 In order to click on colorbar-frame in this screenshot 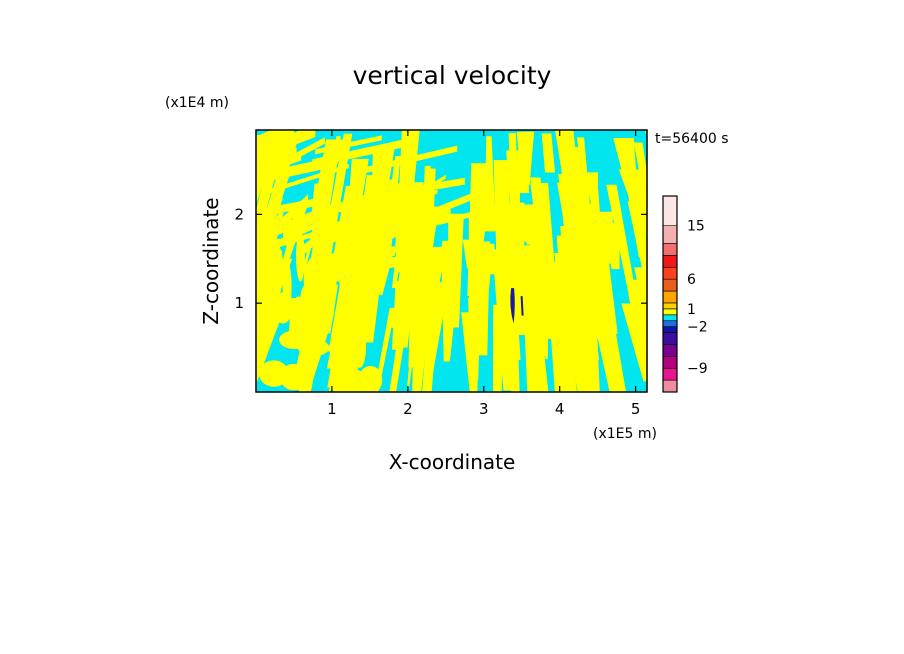, I will do `click(670, 294)`.